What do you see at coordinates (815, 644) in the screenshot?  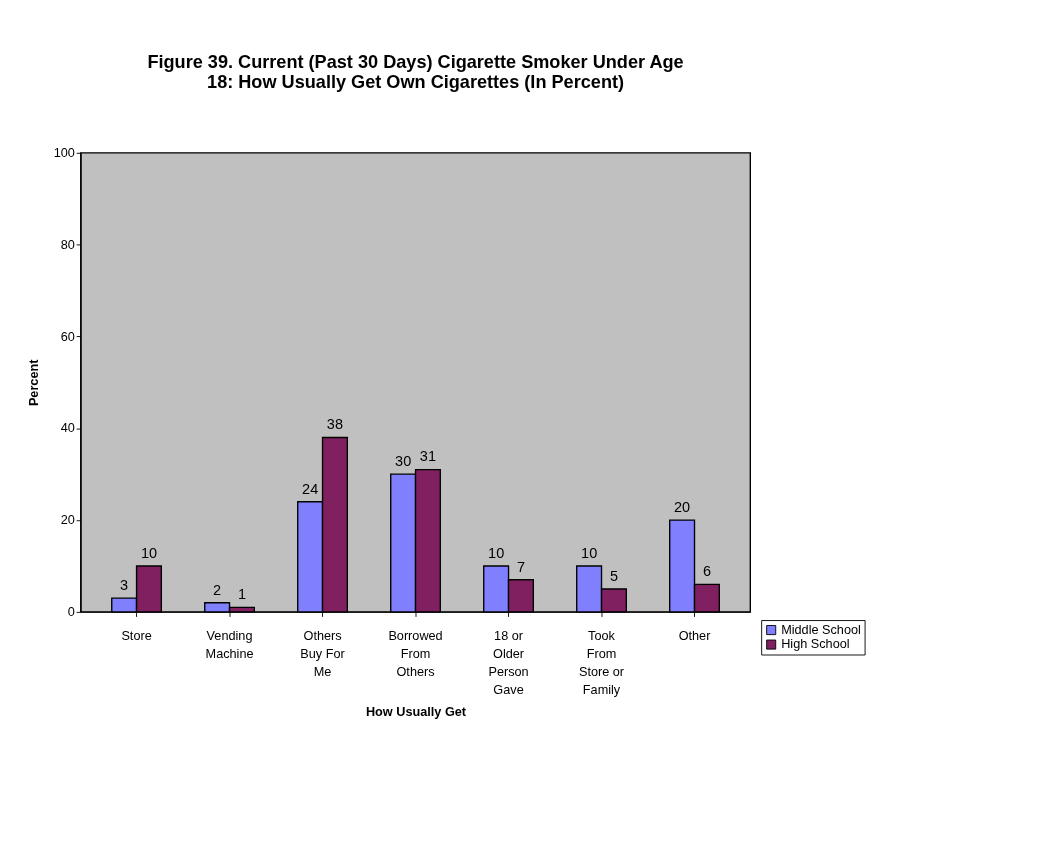 I see `legend-label: High School` at bounding box center [815, 644].